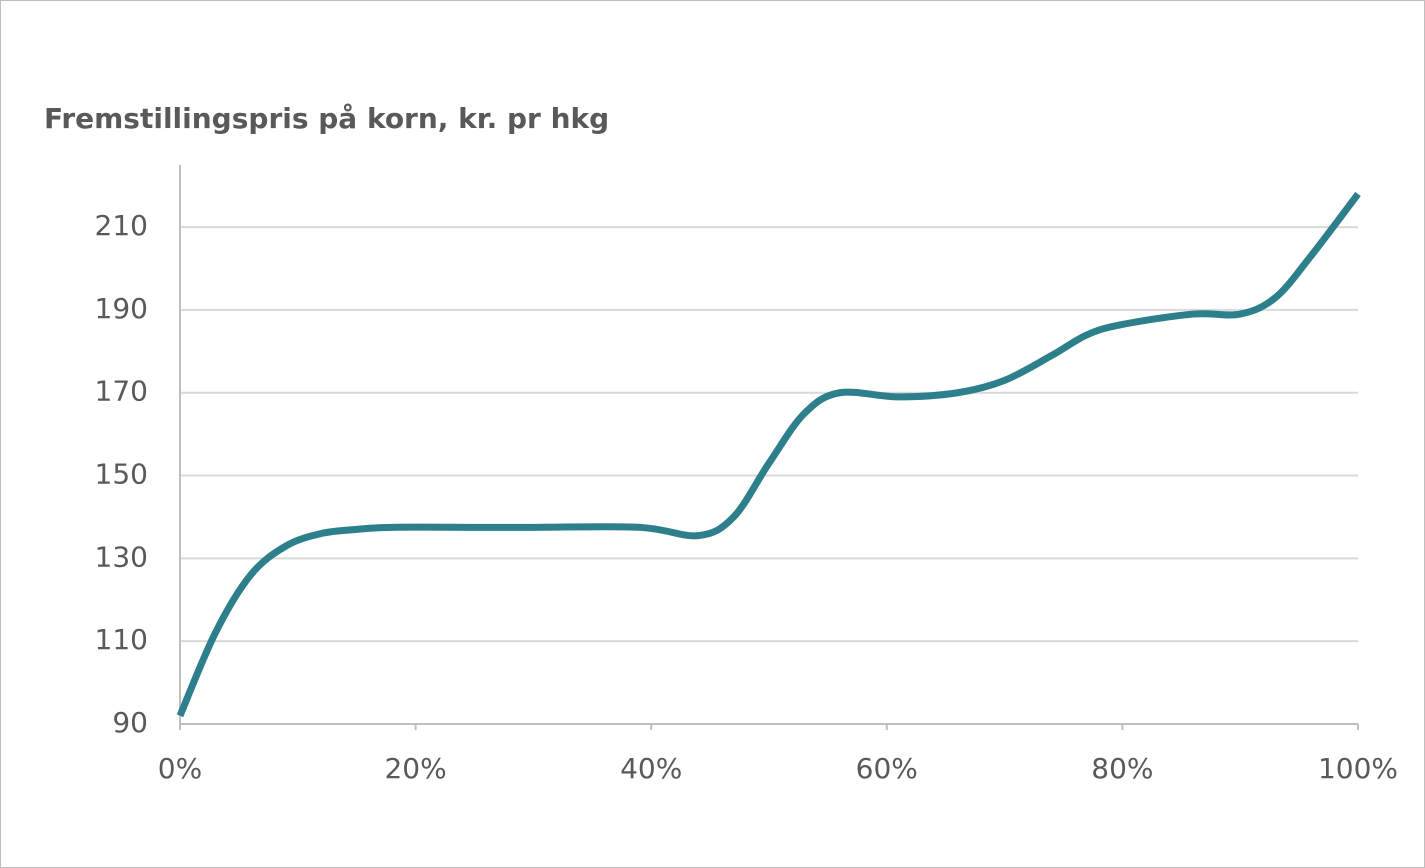  Describe the element at coordinates (130, 722) in the screenshot. I see `y-tick-label: 90` at that location.